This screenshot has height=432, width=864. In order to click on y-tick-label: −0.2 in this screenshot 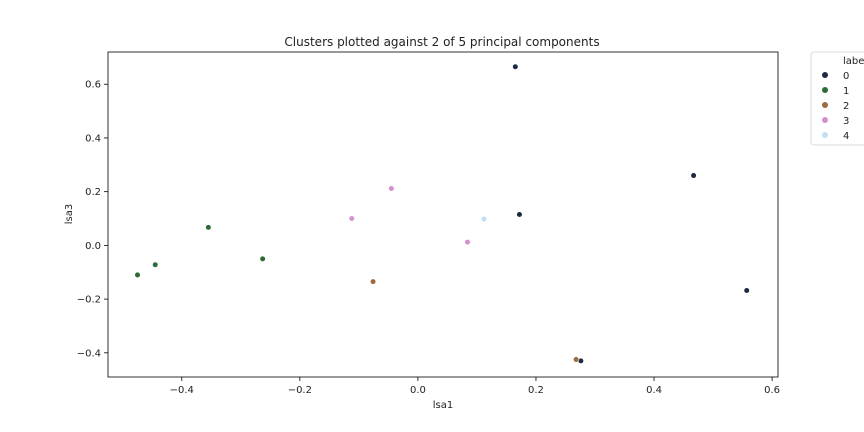, I will do `click(89, 300)`.